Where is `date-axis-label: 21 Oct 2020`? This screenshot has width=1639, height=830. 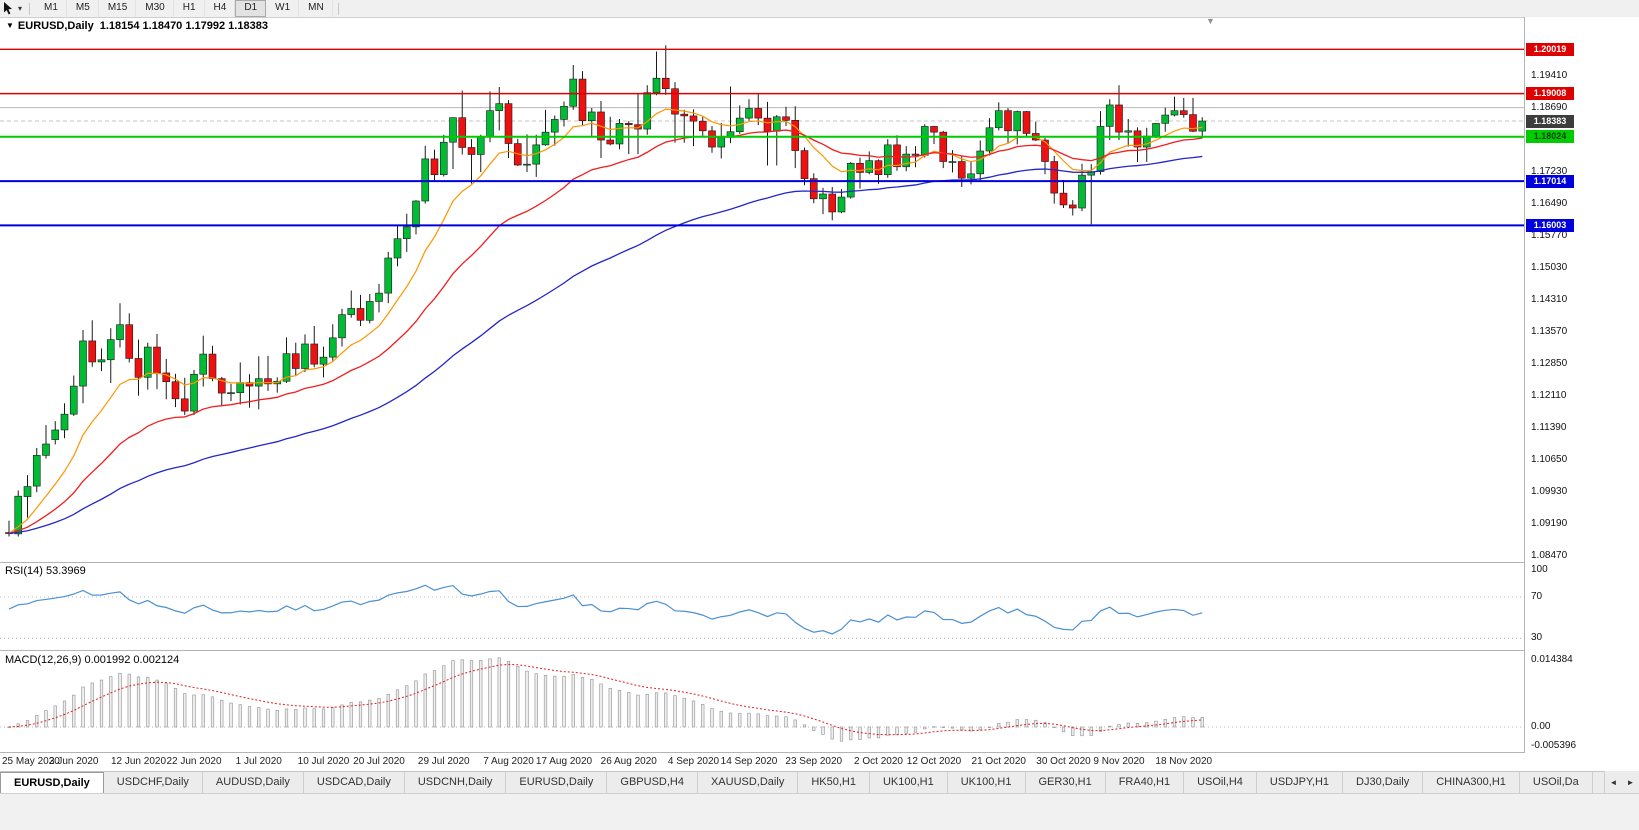 date-axis-label: 21 Oct 2020 is located at coordinates (998, 761).